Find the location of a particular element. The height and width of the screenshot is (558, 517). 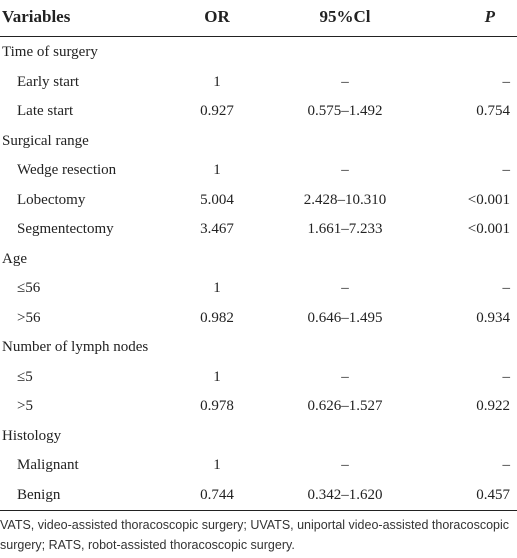

row-label: Late start is located at coordinates (45, 111).